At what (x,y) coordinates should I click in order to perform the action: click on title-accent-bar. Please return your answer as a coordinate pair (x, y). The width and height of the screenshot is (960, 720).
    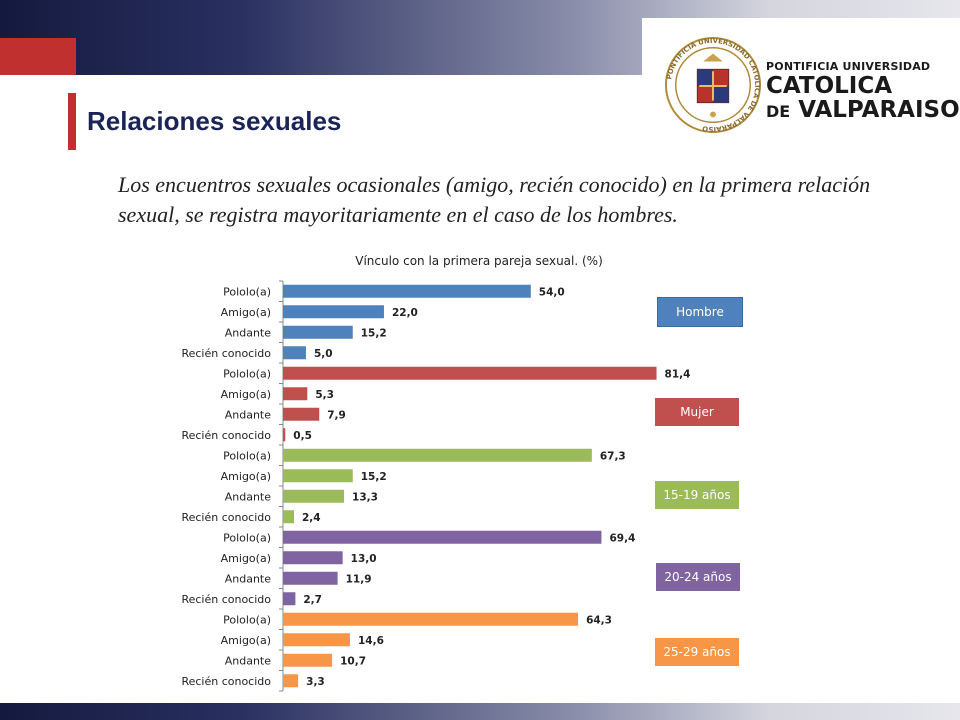
    Looking at the image, I should click on (72, 121).